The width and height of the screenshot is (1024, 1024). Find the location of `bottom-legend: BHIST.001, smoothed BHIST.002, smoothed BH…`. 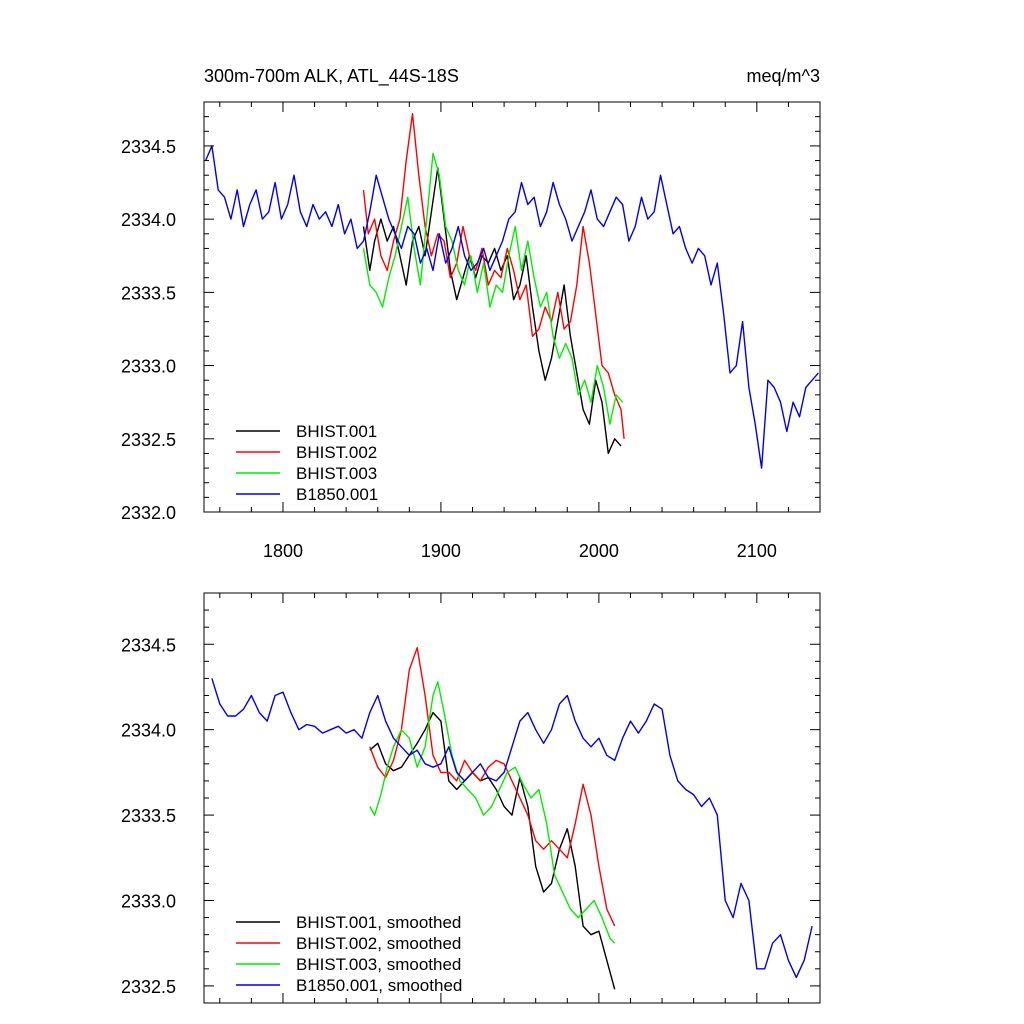

bottom-legend: BHIST.001, smoothed BHIST.002, smoothed BH… is located at coordinates (349, 954).